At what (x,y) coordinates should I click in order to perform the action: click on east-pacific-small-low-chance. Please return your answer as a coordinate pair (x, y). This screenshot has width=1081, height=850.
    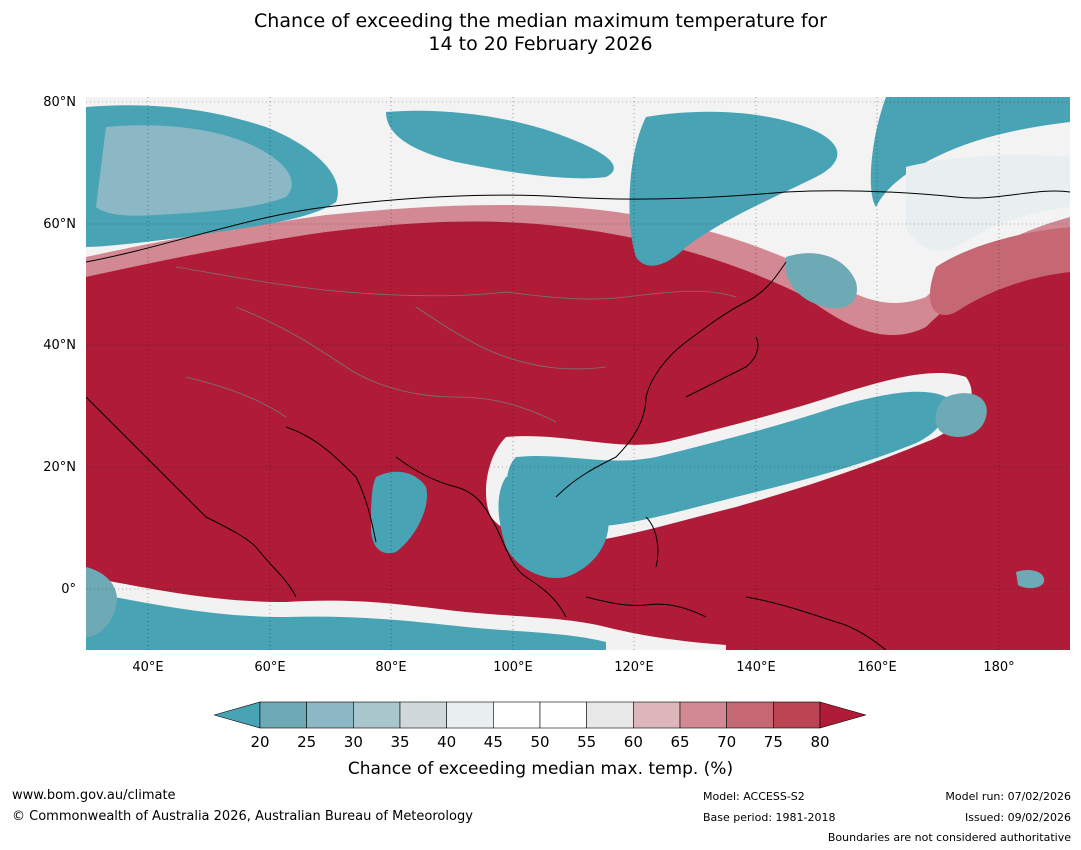
    Looking at the image, I should click on (1030, 579).